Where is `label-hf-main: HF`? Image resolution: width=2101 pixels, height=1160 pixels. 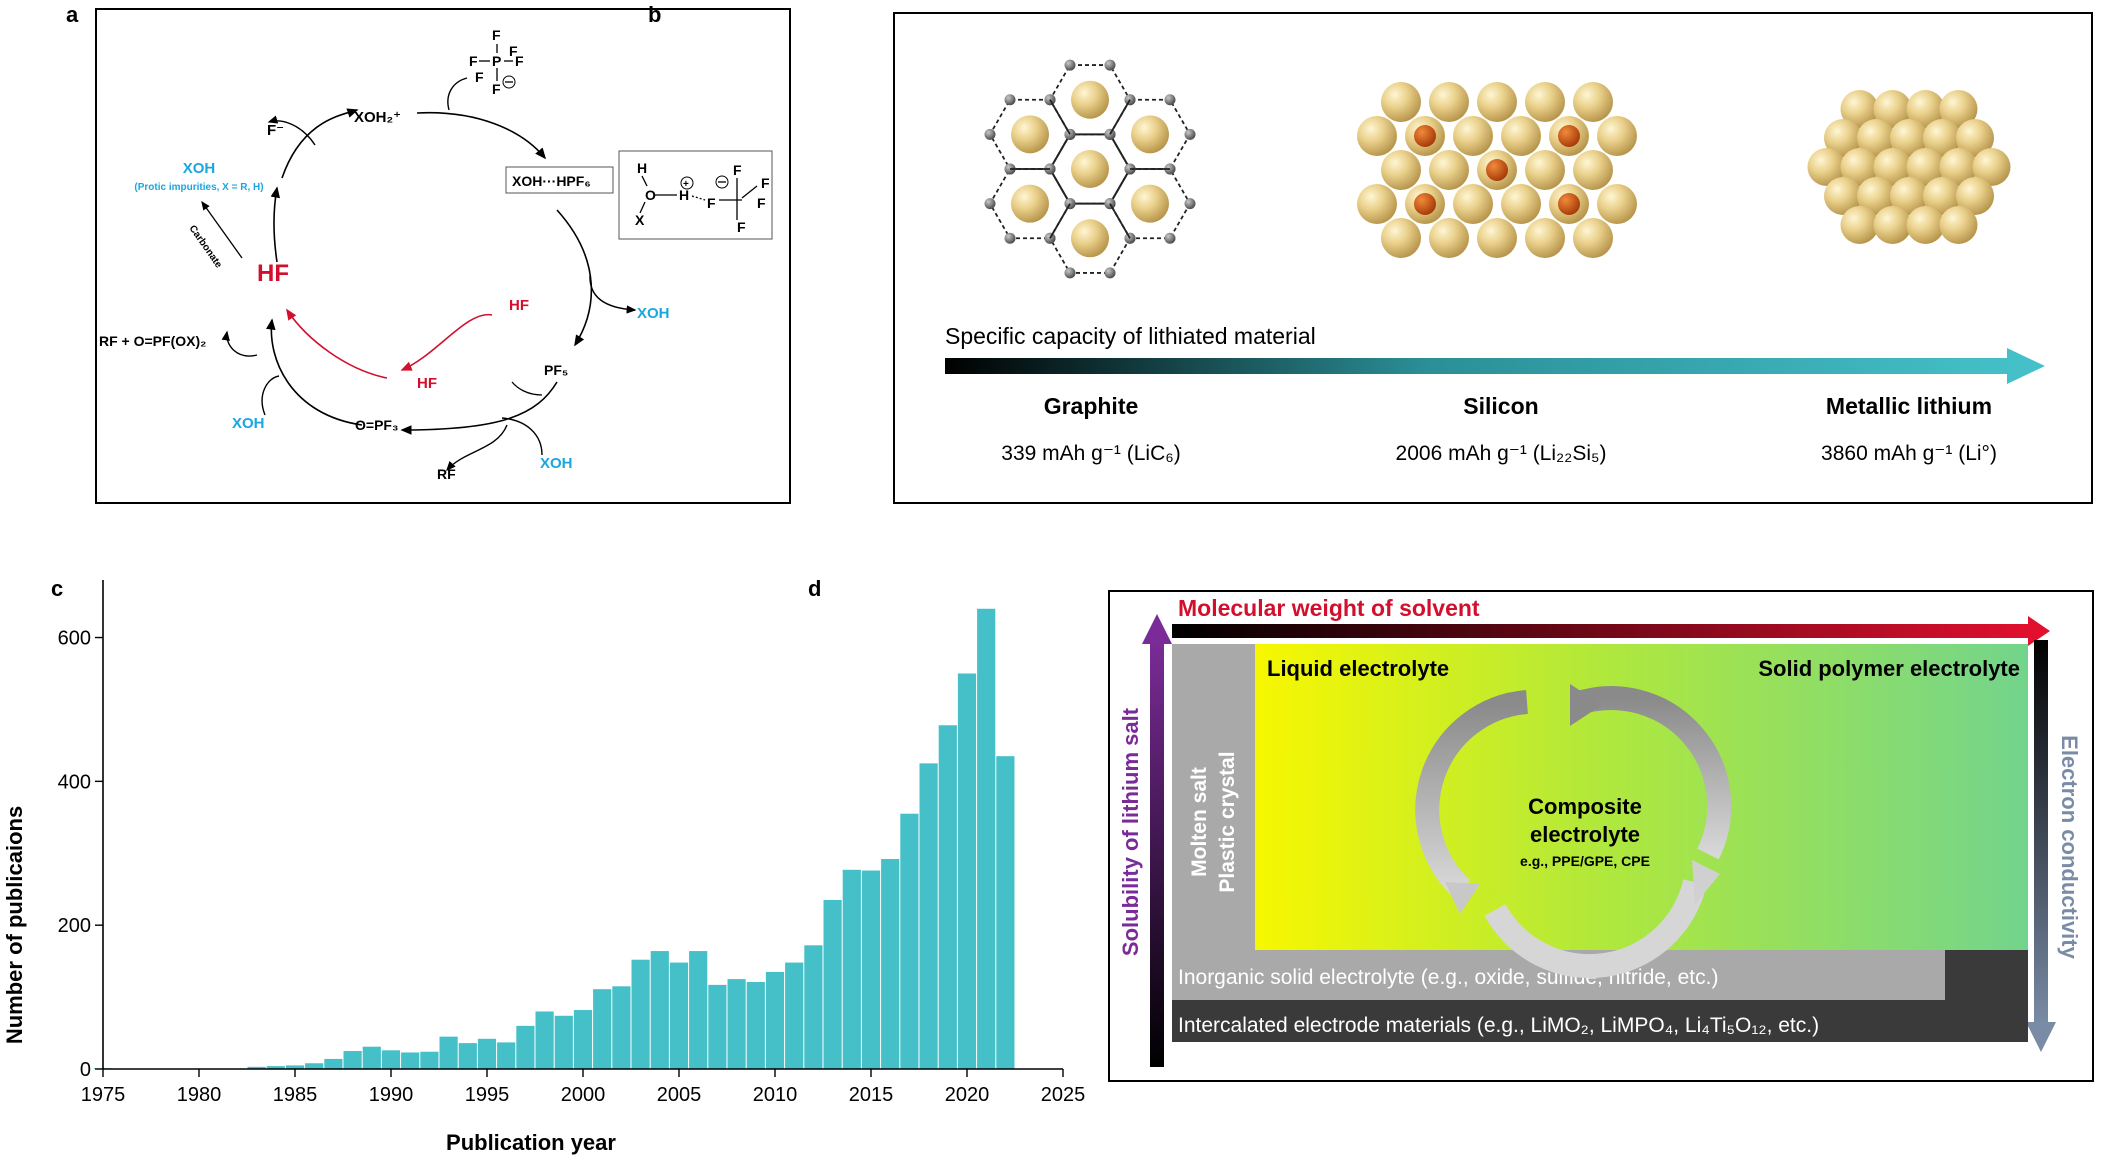
label-hf-main: HF is located at coordinates (273, 273).